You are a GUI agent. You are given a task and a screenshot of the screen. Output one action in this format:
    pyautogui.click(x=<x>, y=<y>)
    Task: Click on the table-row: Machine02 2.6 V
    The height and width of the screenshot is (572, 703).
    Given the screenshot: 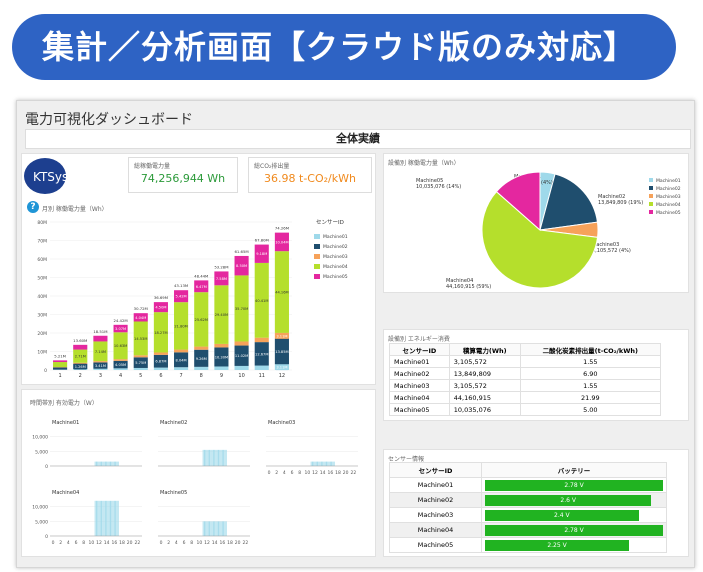 What is the action you would take?
    pyautogui.click(x=528, y=500)
    